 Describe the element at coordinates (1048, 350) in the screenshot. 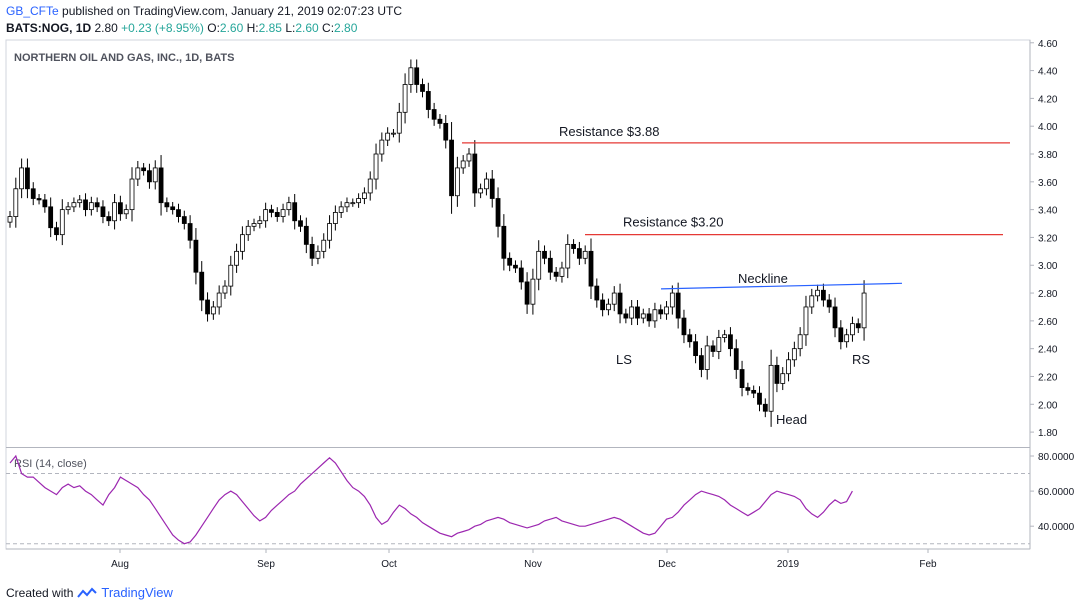

I see `price-tick-label: 2.40` at that location.